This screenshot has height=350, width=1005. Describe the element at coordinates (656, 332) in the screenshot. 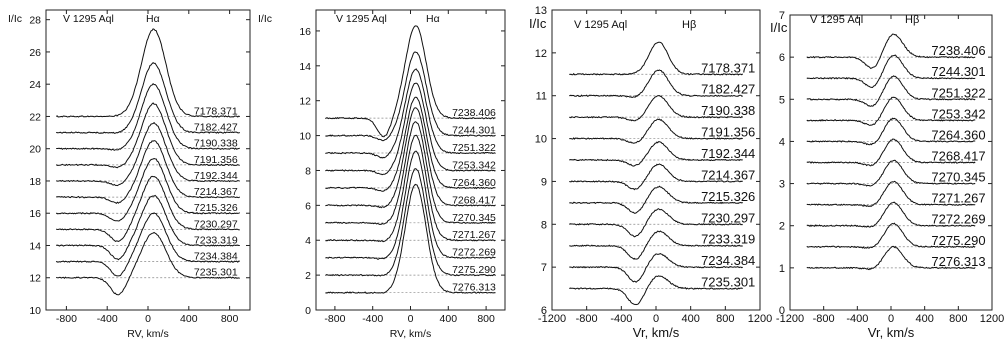

I see `x-axis-label: Vr, km/s` at that location.